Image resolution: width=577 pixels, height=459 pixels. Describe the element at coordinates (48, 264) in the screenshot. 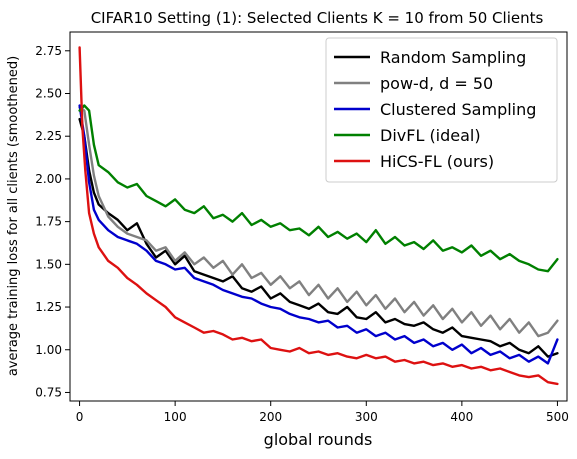

I see `y-tick-label: 1.50` at that location.